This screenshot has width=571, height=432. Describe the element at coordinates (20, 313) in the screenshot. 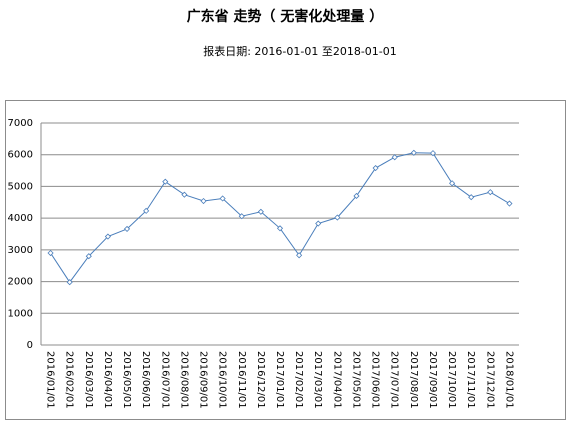

I see `y-tick-label: 1000` at that location.